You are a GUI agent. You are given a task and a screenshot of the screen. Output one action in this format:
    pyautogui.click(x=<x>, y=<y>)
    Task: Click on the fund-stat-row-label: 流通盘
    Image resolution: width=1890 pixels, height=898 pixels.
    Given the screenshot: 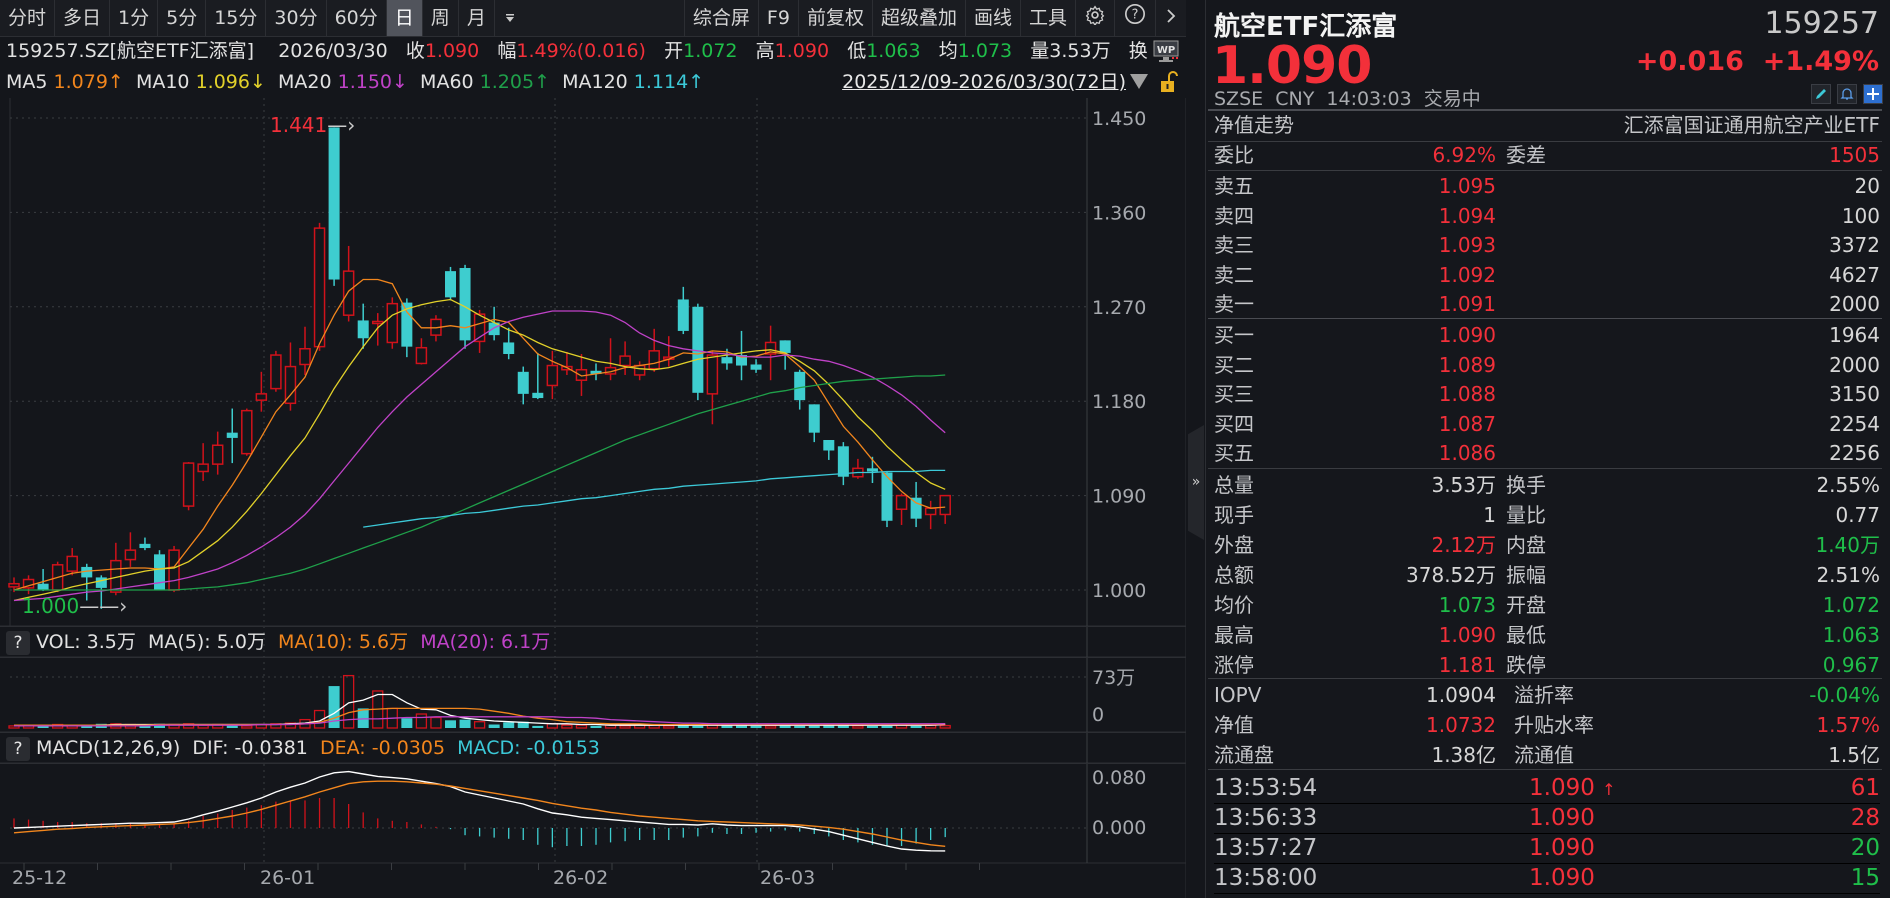 What is the action you would take?
    pyautogui.click(x=1244, y=755)
    